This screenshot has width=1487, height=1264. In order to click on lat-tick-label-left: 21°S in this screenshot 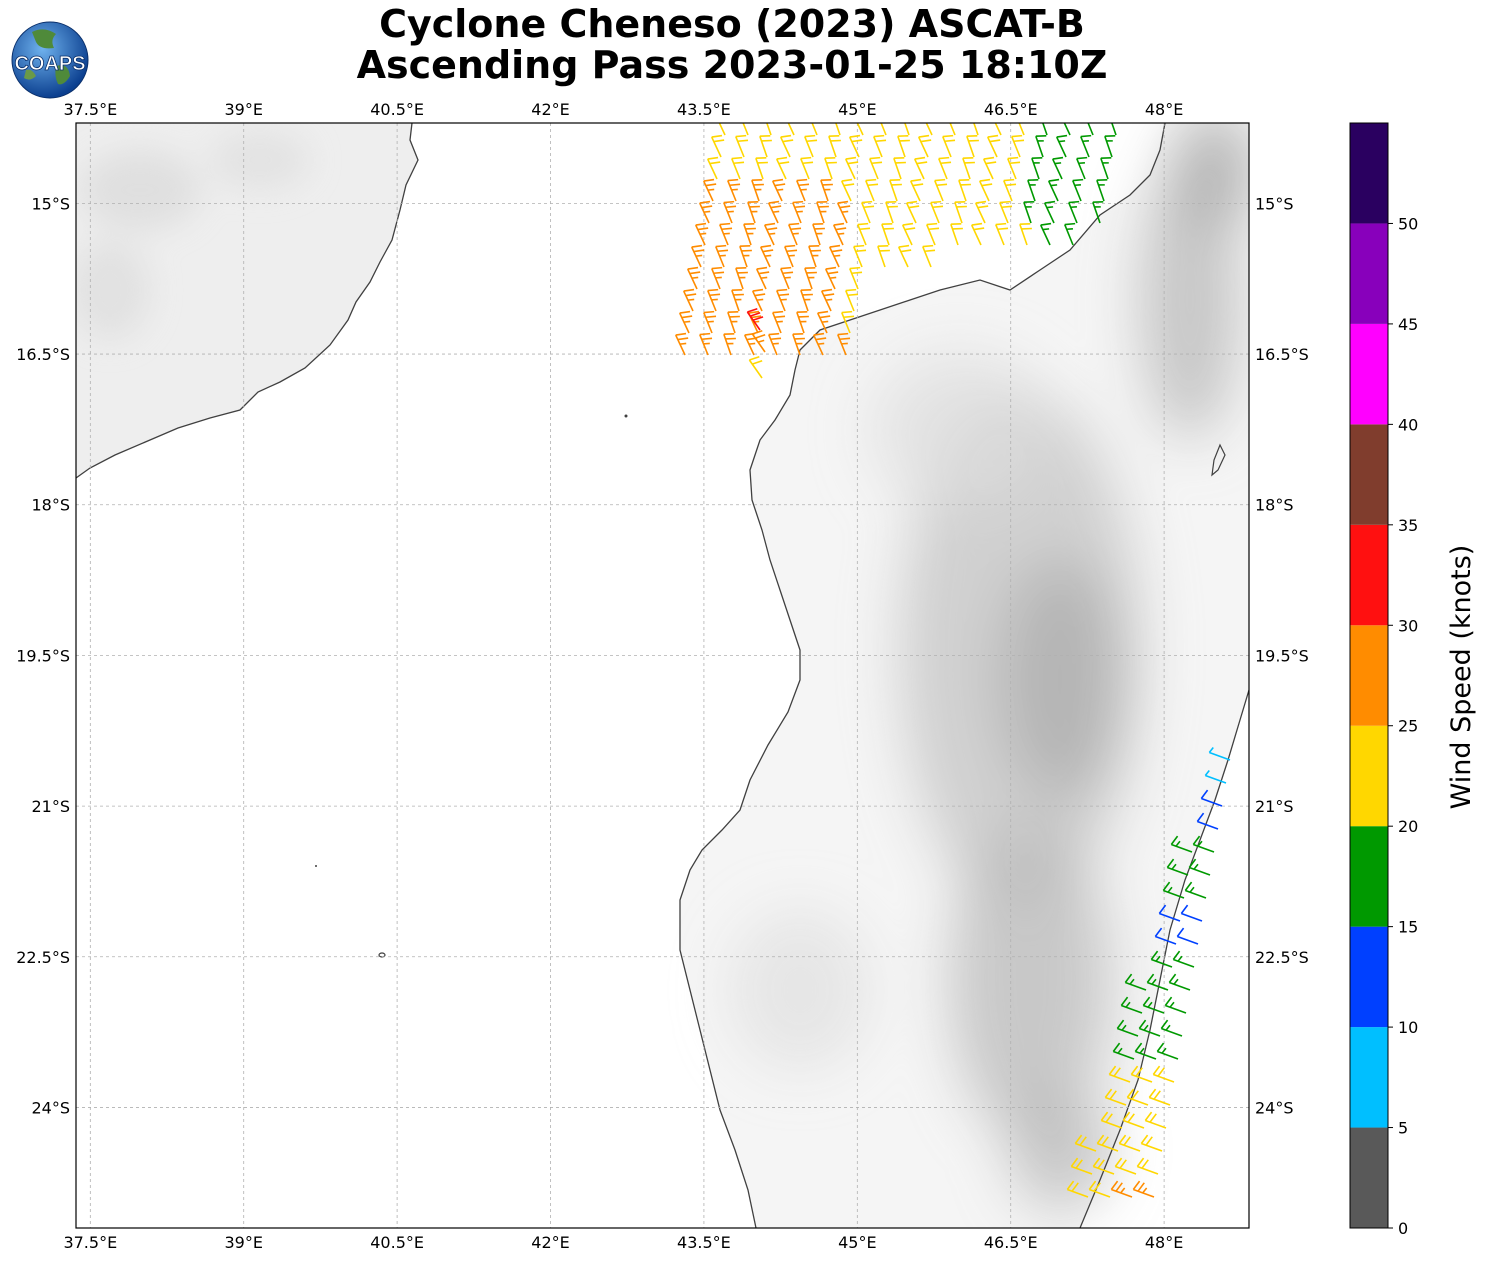, I will do `click(50, 806)`.